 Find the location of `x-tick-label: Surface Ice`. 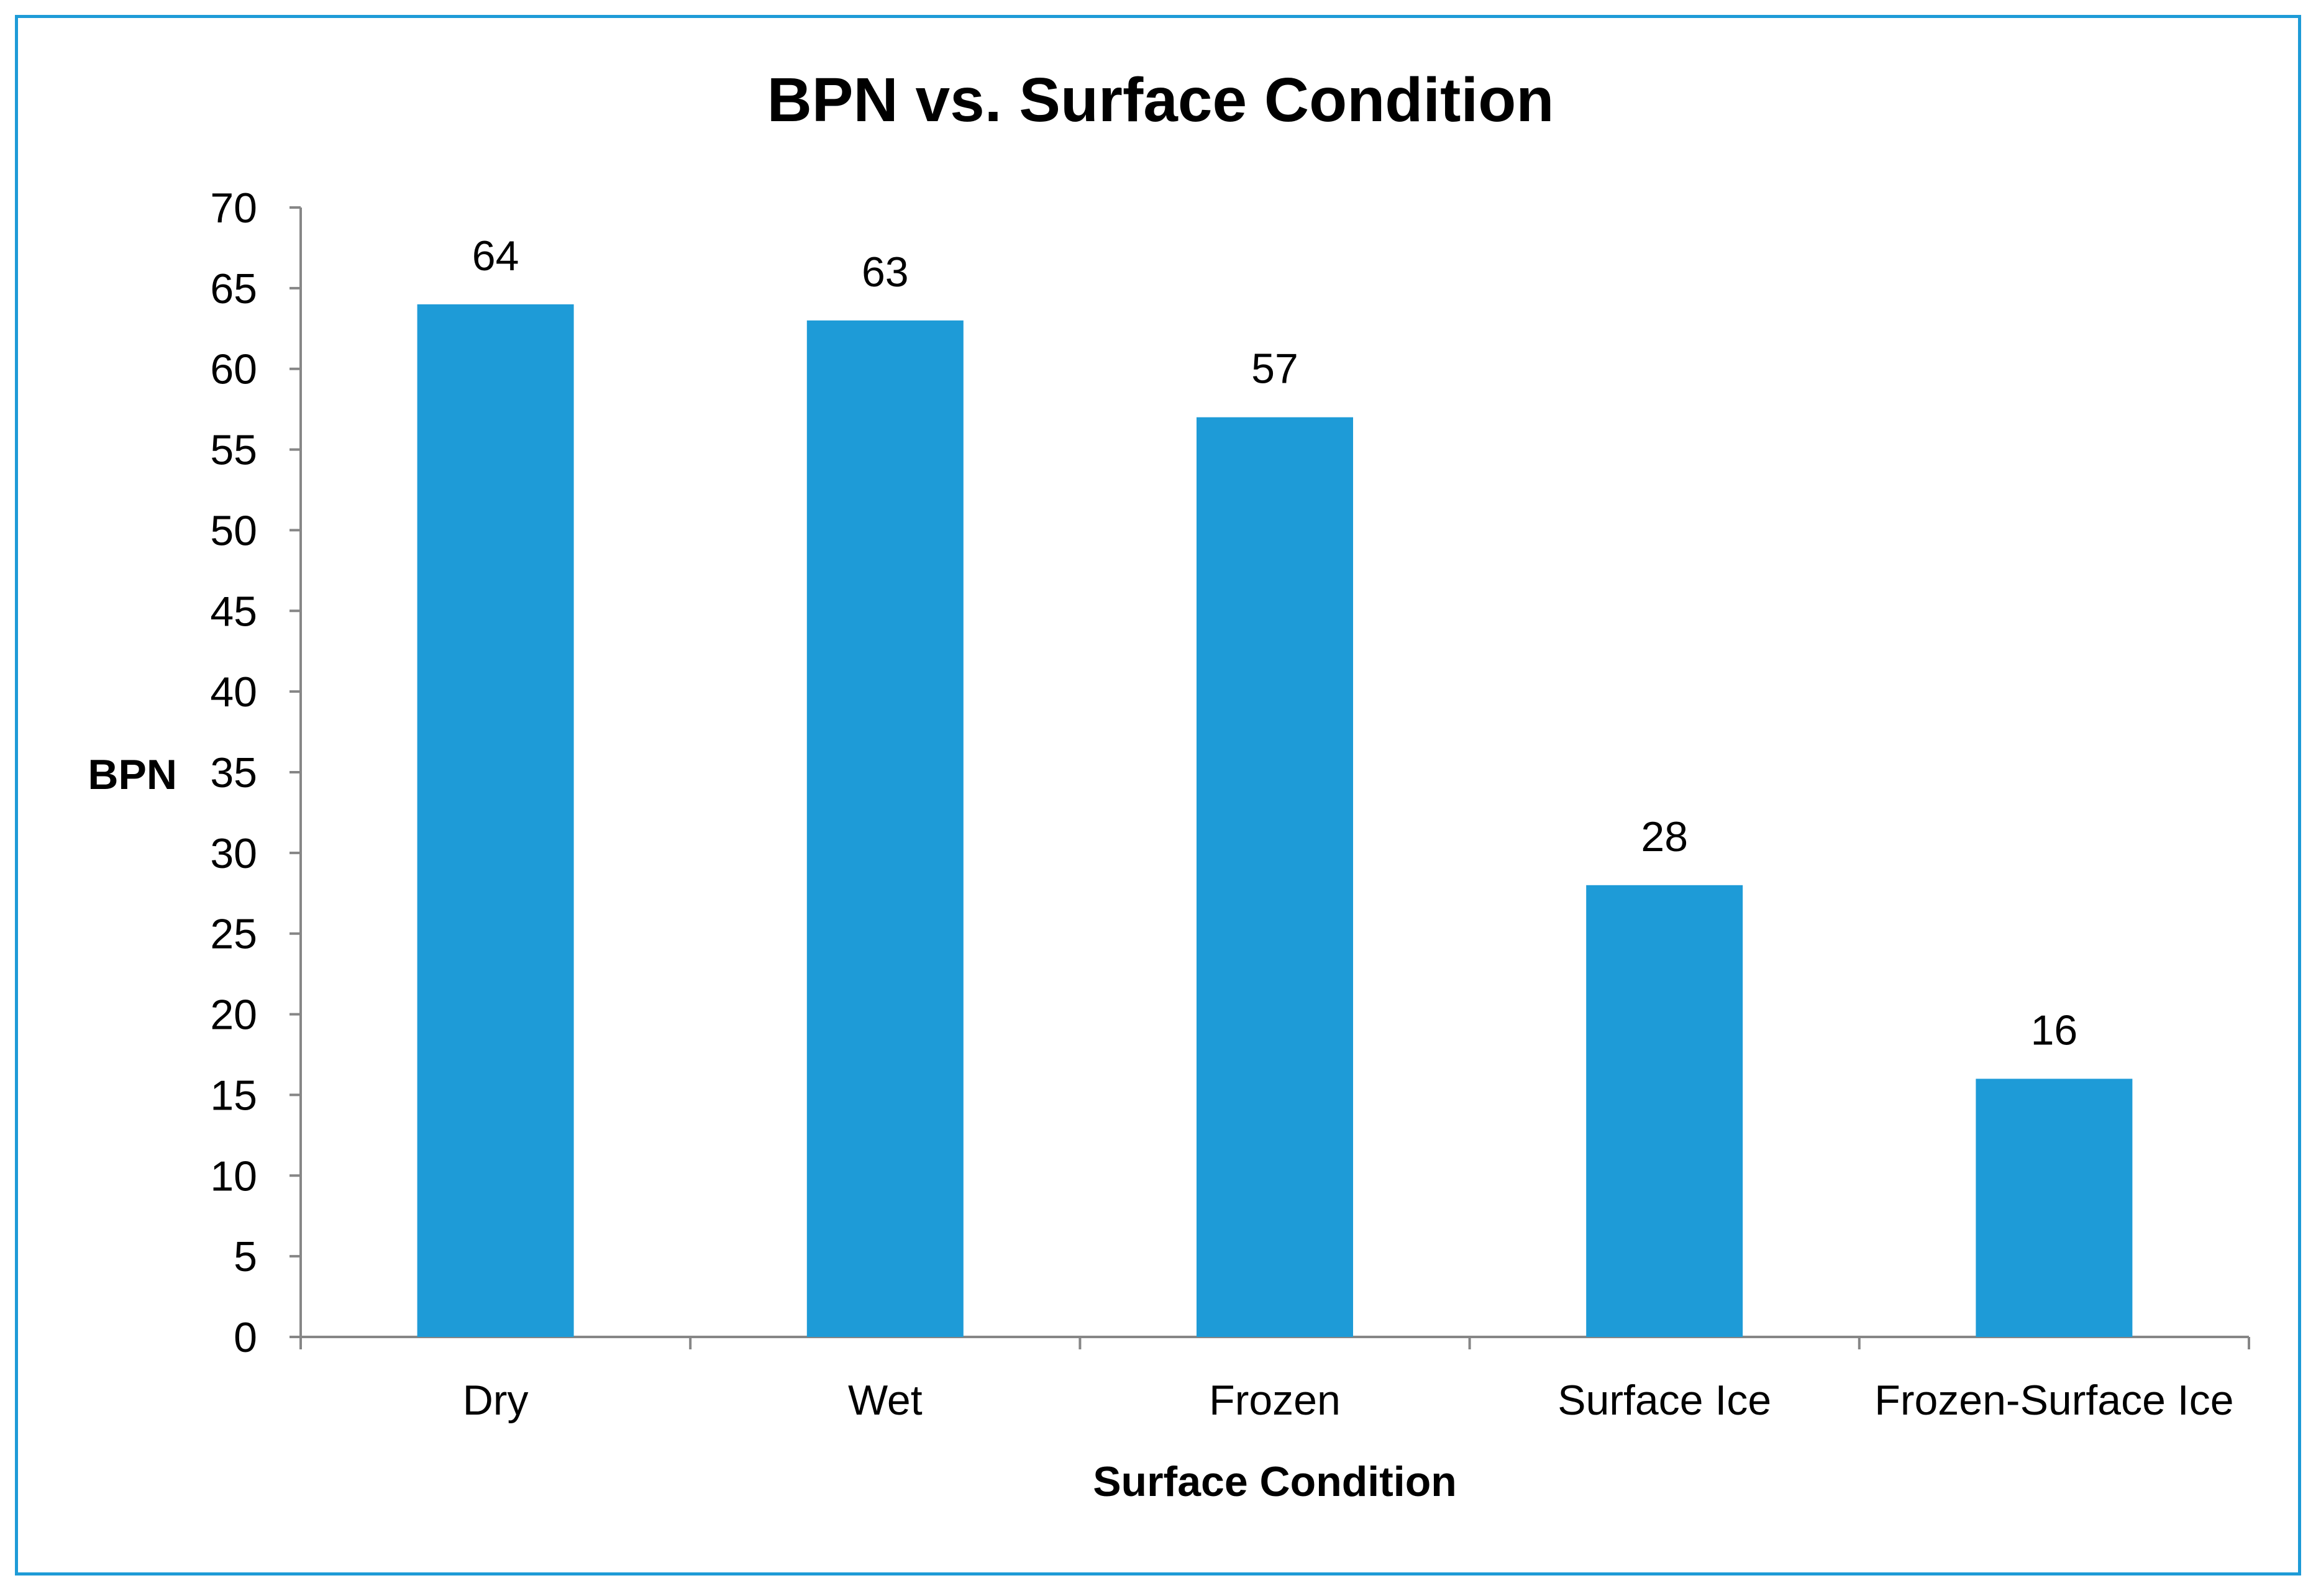

x-tick-label: Surface Ice is located at coordinates (1664, 1400).